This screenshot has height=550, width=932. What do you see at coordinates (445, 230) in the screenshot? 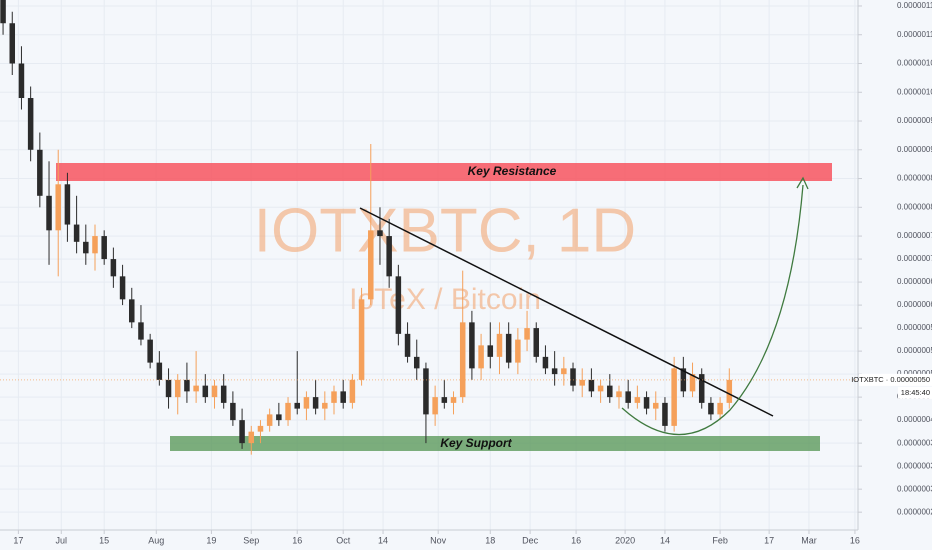
I see `watermark: IOTXBTC, 1D` at bounding box center [445, 230].